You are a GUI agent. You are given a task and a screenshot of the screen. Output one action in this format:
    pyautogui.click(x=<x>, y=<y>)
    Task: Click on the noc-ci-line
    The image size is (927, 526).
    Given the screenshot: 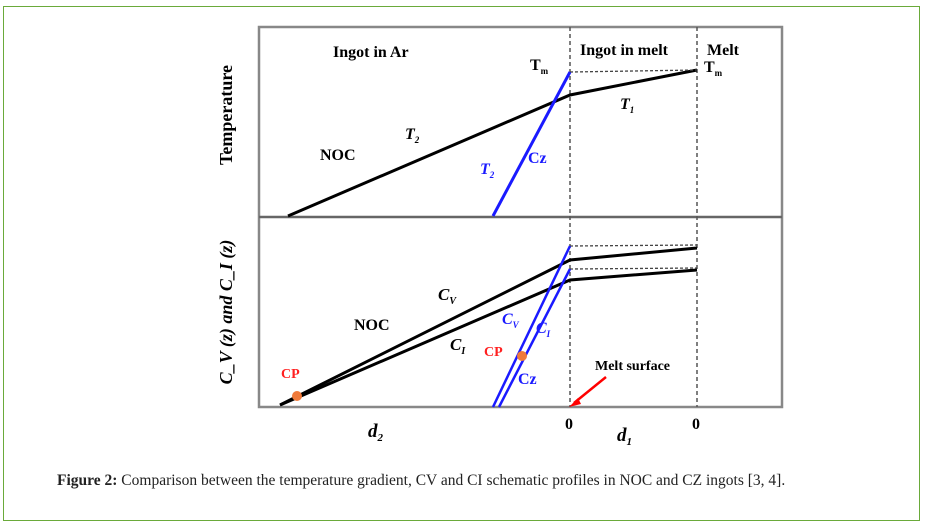 What is the action you would take?
    pyautogui.click(x=488, y=337)
    